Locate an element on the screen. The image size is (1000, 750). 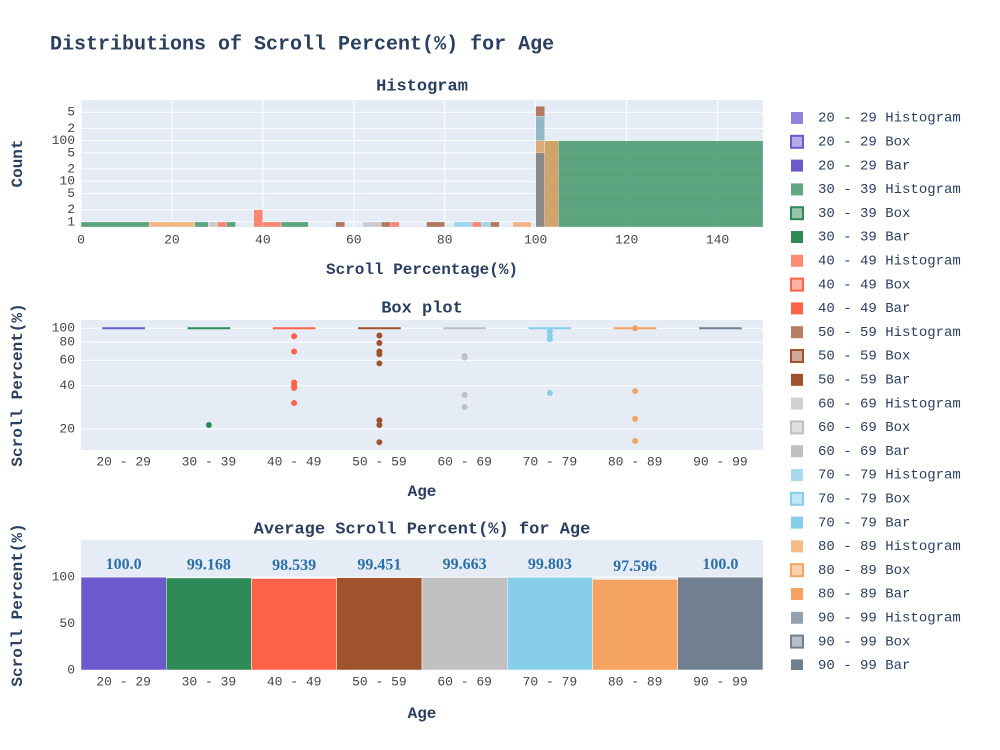
legend-label: 70 - 79 Bar is located at coordinates (864, 523).